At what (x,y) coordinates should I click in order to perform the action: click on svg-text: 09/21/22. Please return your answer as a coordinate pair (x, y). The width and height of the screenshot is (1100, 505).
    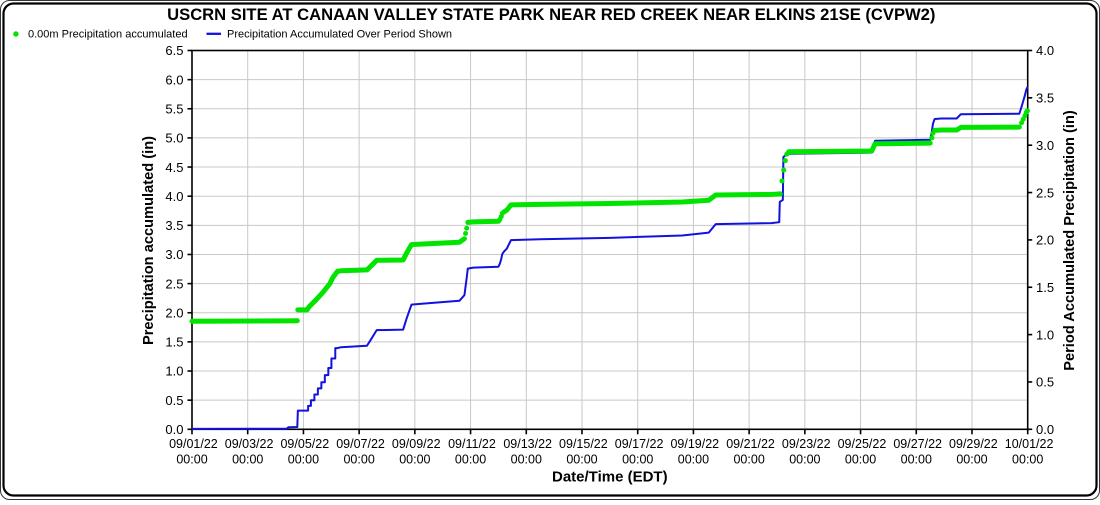
    Looking at the image, I should click on (750, 444).